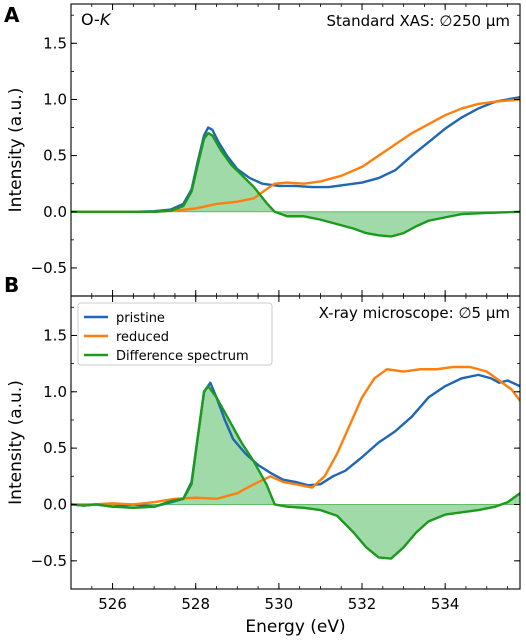  Describe the element at coordinates (362, 604) in the screenshot. I see `x-tick-label: 532` at that location.